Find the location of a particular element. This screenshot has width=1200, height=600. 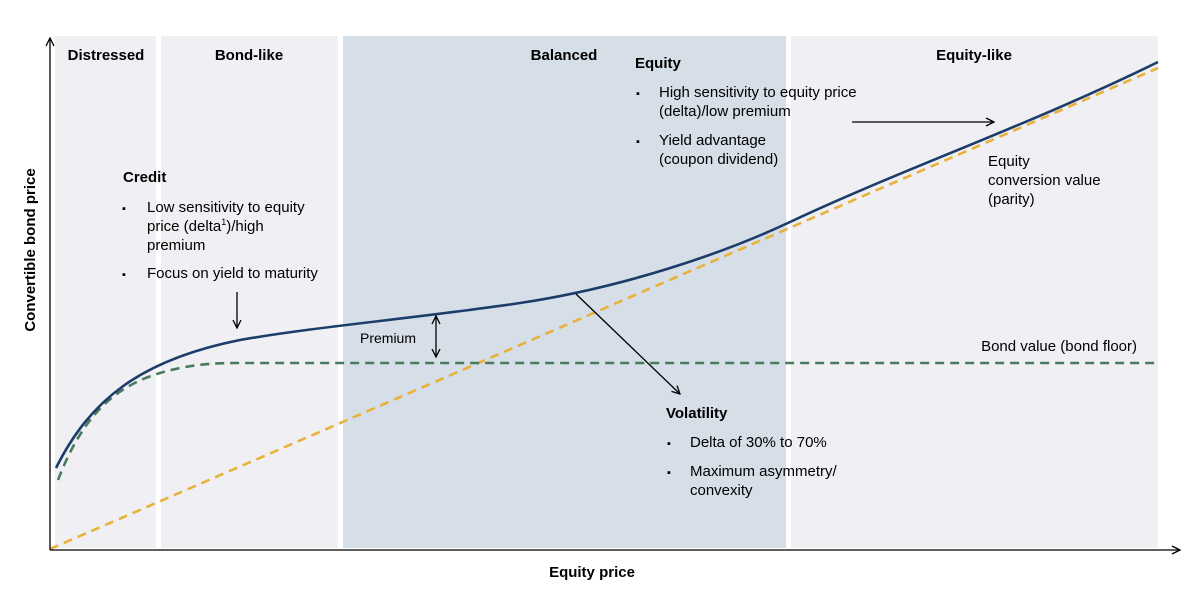

volatility-bullet-2-line-2: convexity is located at coordinates (721, 490).